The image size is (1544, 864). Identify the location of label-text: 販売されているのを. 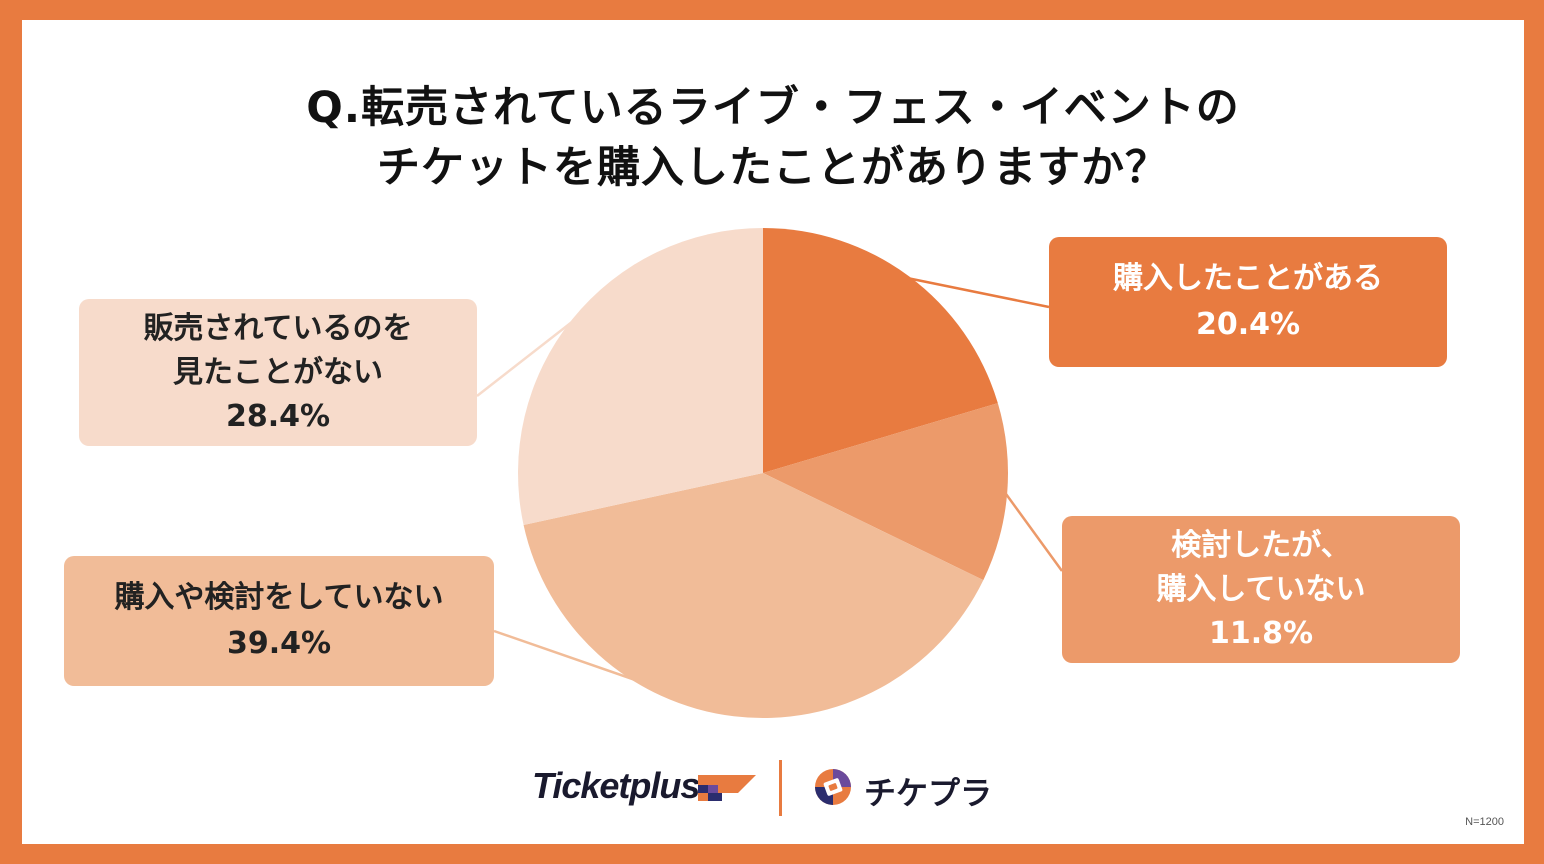
(278, 328).